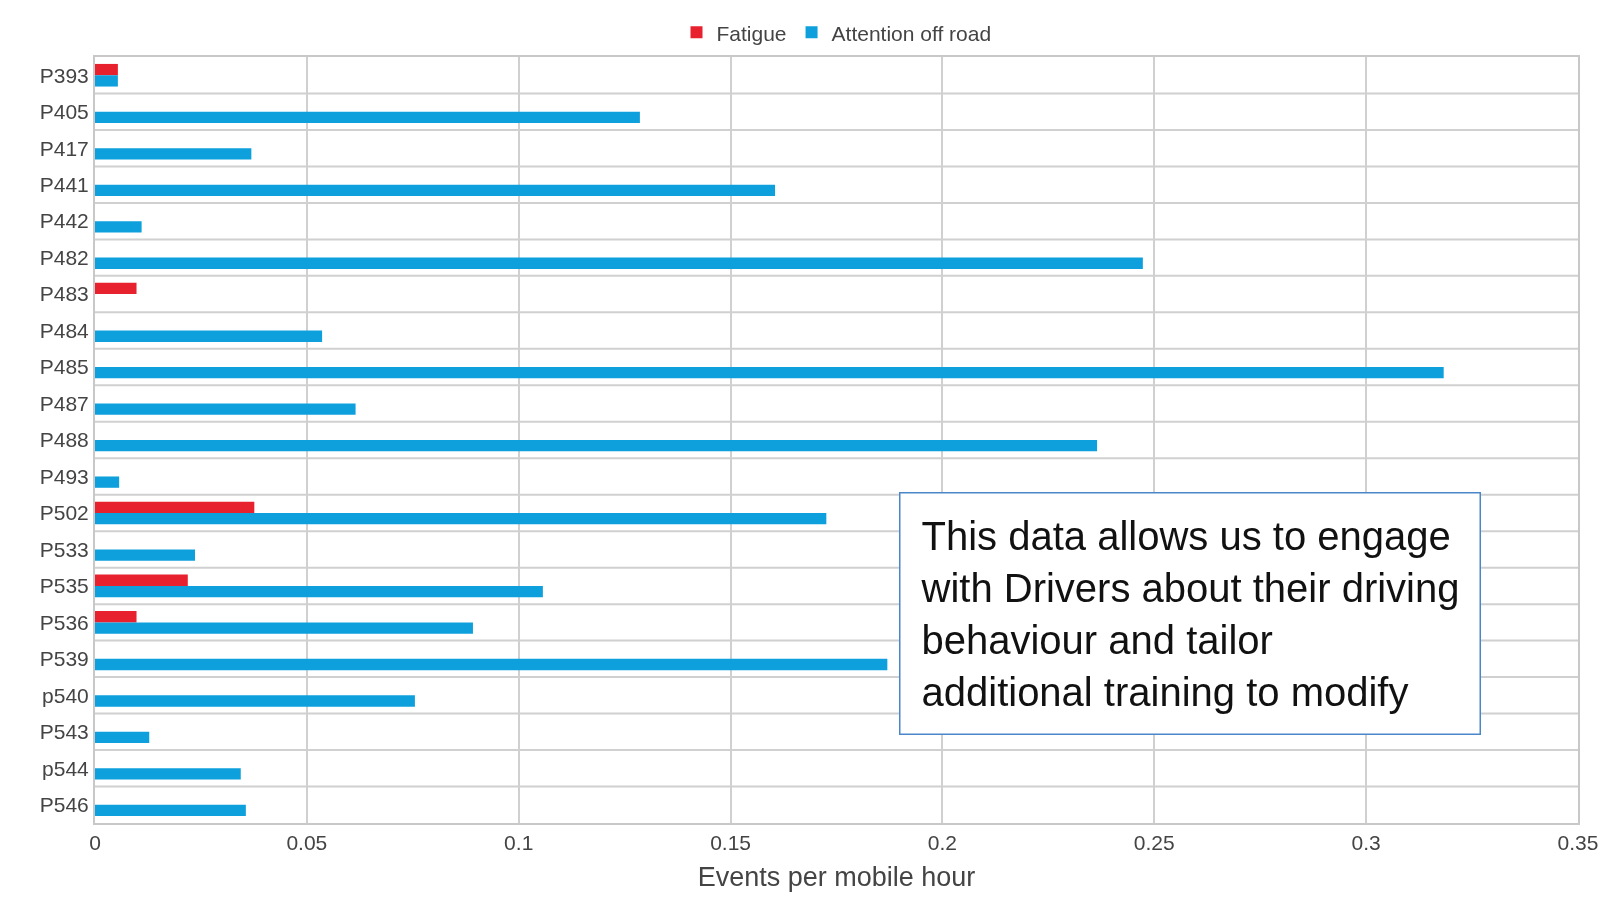  What do you see at coordinates (64, 185) in the screenshot?
I see `y-tick-label: P441` at bounding box center [64, 185].